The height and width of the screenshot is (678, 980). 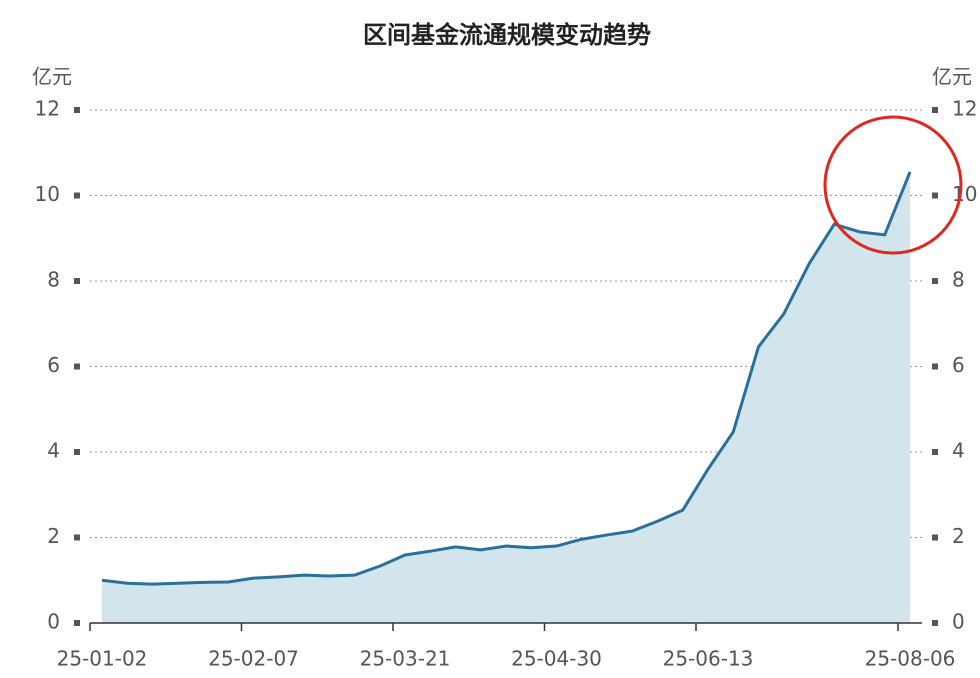 I want to click on y-tick-label: 10, so click(x=47, y=194).